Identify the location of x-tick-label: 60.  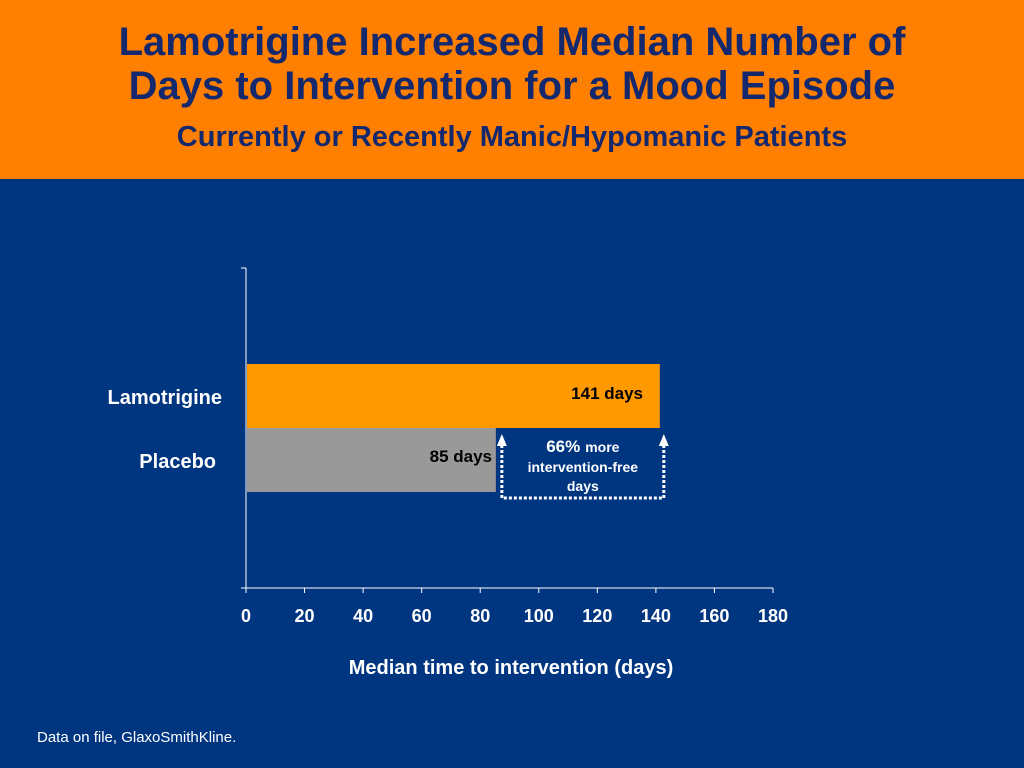
(422, 616).